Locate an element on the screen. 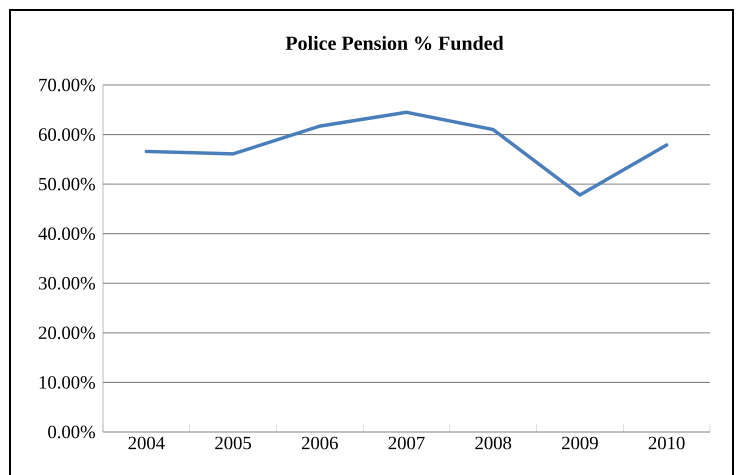 This screenshot has width=736, height=475. x-tick-label: 2010 is located at coordinates (666, 443).